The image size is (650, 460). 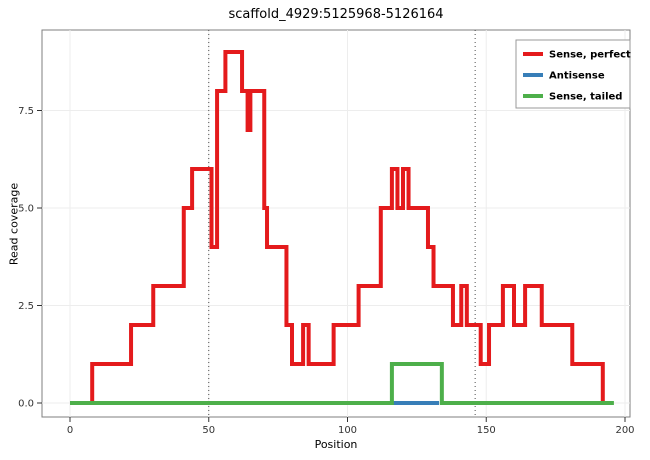 I want to click on x-tick-label: 0, so click(x=70, y=430).